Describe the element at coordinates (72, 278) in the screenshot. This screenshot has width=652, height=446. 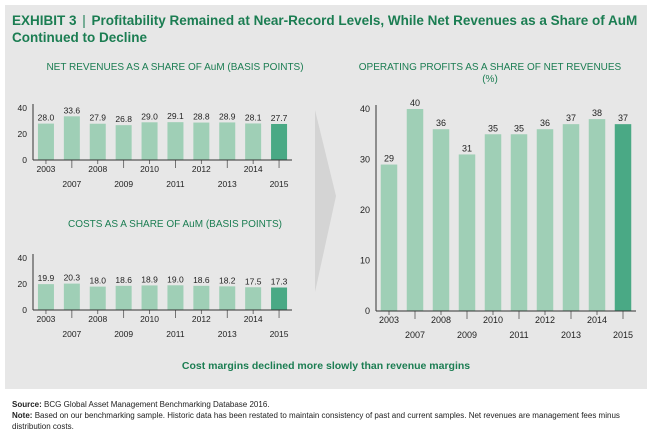
I see `cost-value-label: 20.3` at that location.